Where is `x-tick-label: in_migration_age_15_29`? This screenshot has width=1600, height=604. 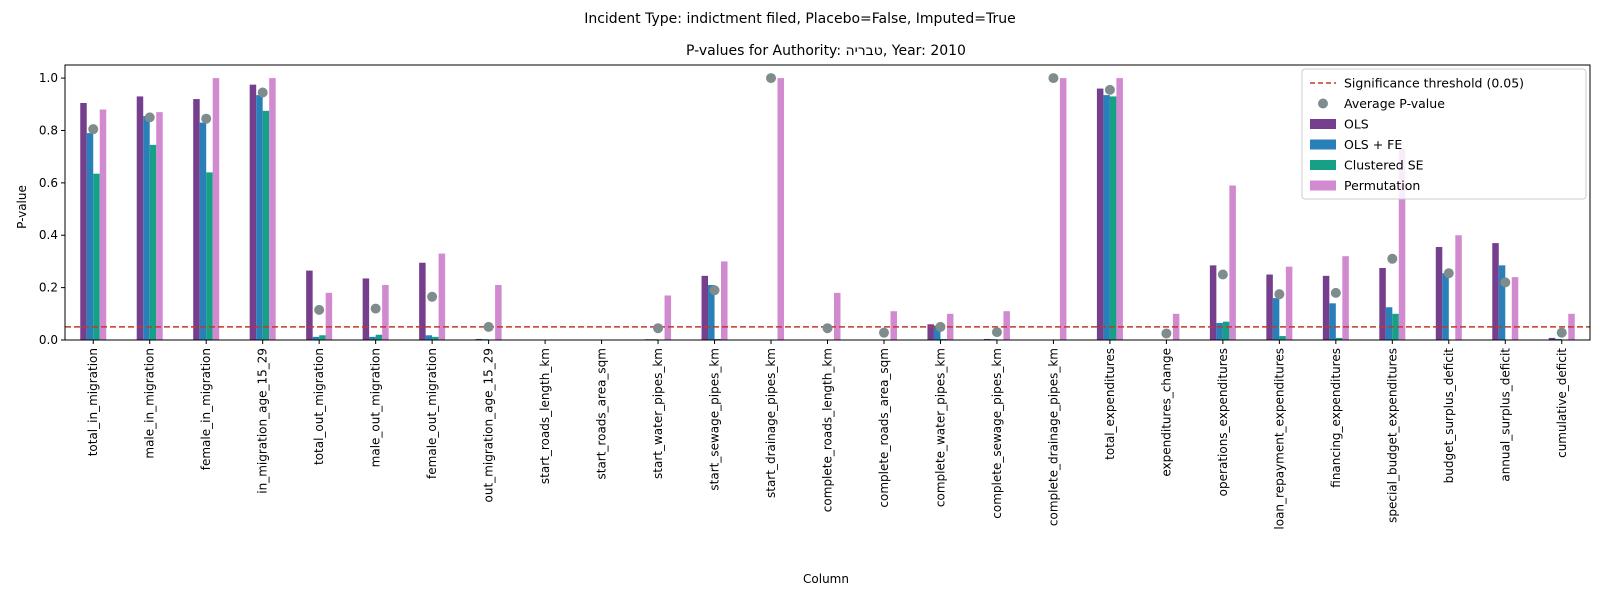
x-tick-label: in_migration_age_15_29 is located at coordinates (263, 421).